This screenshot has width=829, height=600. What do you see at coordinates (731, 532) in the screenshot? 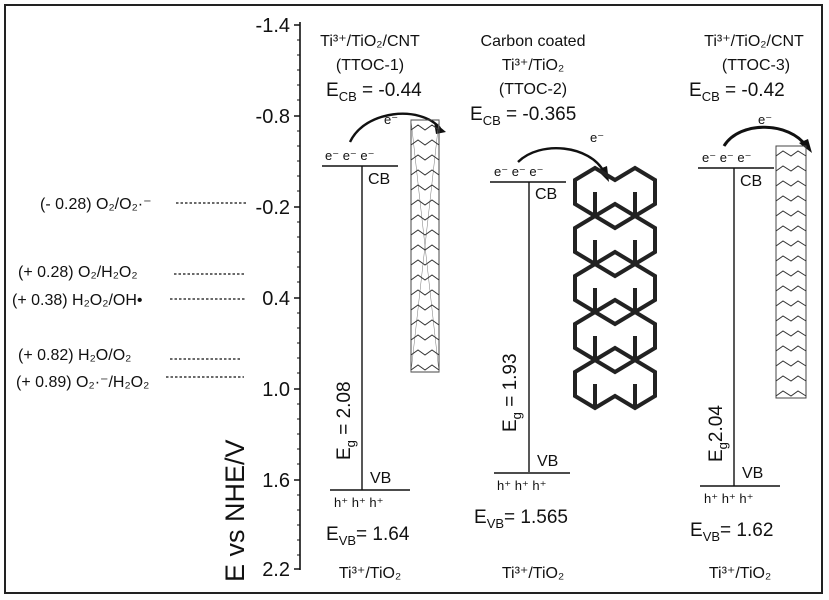
I see `evb-label: EVB= 1.62` at bounding box center [731, 532].